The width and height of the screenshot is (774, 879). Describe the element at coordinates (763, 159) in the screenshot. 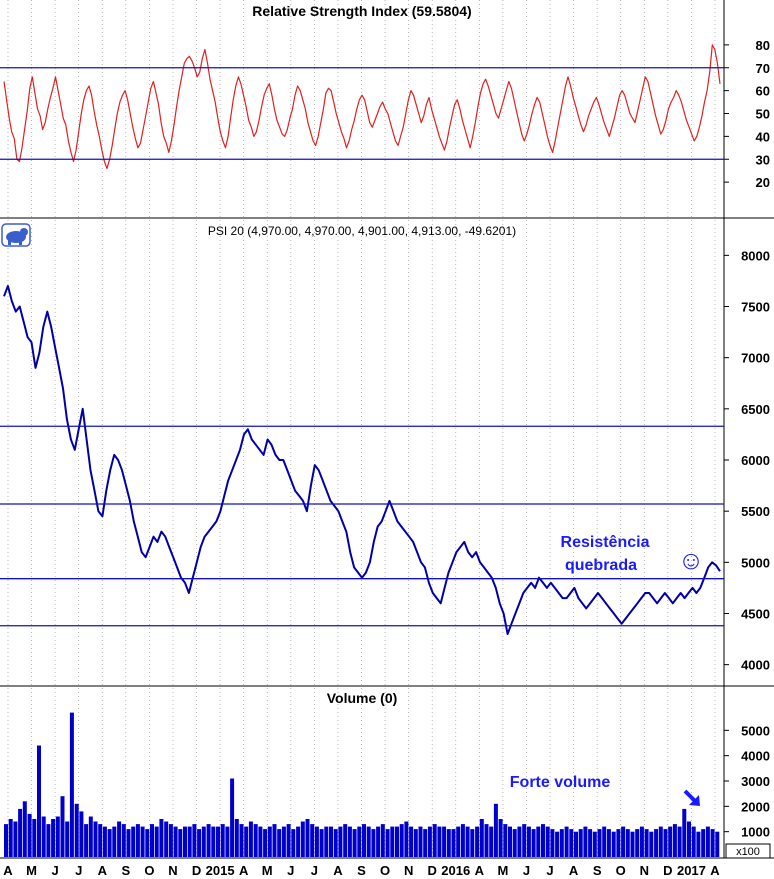

I see `y-tick-label: 30` at that location.